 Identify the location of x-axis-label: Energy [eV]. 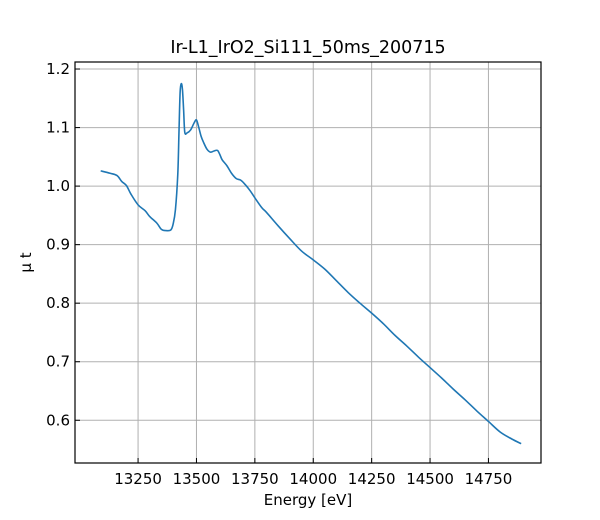
(308, 500).